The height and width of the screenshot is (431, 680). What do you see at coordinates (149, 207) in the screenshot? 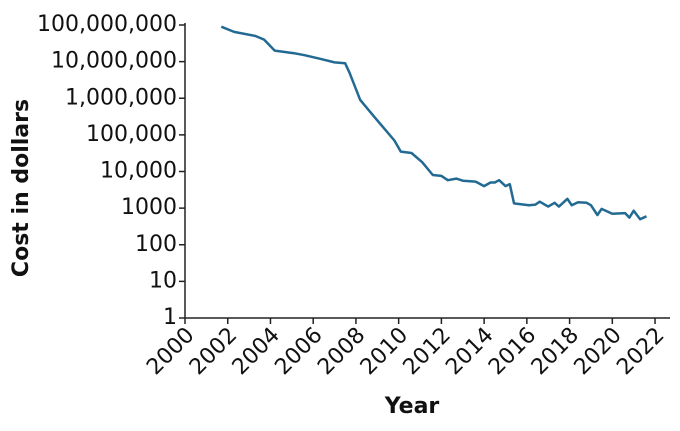
I see `y-tick-label: 1000` at bounding box center [149, 207].